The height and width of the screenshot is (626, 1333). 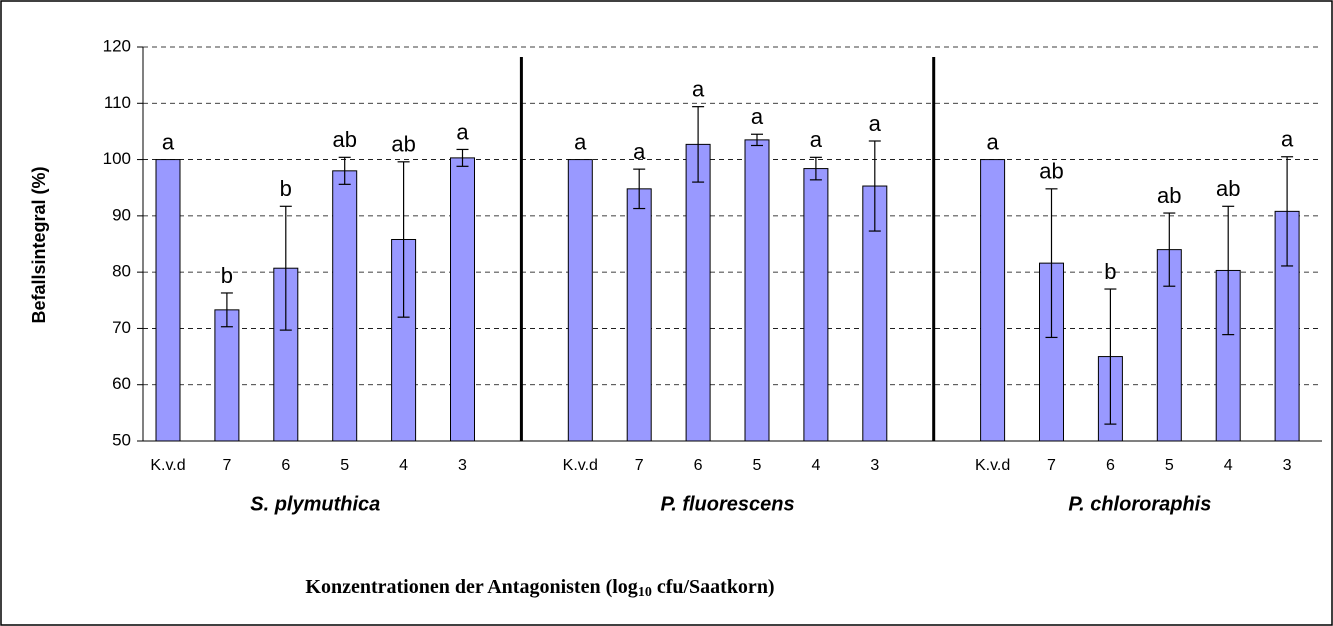 What do you see at coordinates (117, 45) in the screenshot?
I see `y-tick-label: 120` at bounding box center [117, 45].